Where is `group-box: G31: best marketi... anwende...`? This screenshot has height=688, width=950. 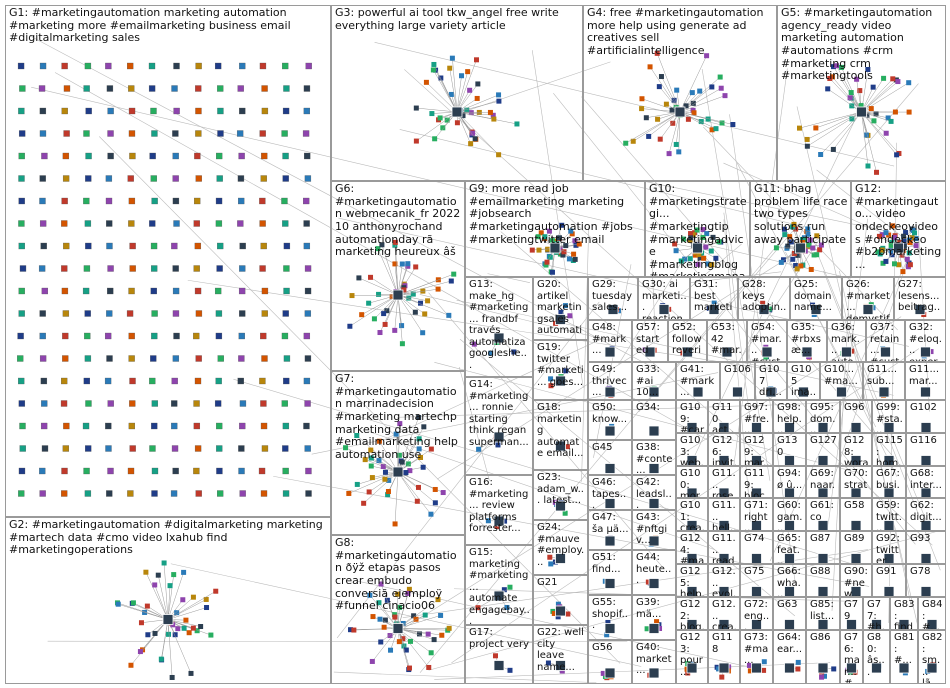 group-box: G31: best marketi... anwende... is located at coordinates (714, 298).